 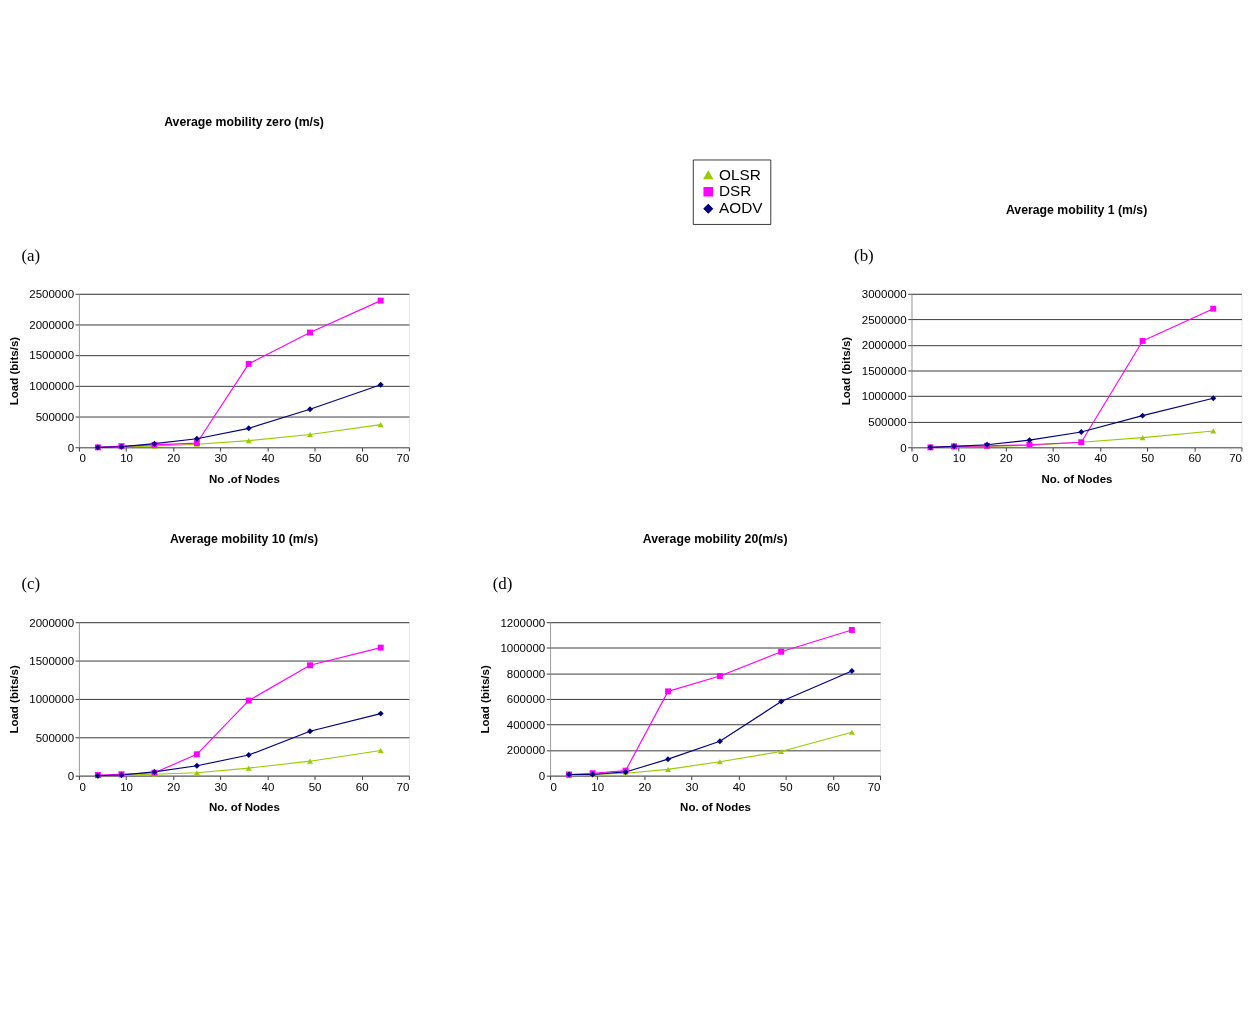 I want to click on y-tick-label: 200000, so click(x=526, y=750).